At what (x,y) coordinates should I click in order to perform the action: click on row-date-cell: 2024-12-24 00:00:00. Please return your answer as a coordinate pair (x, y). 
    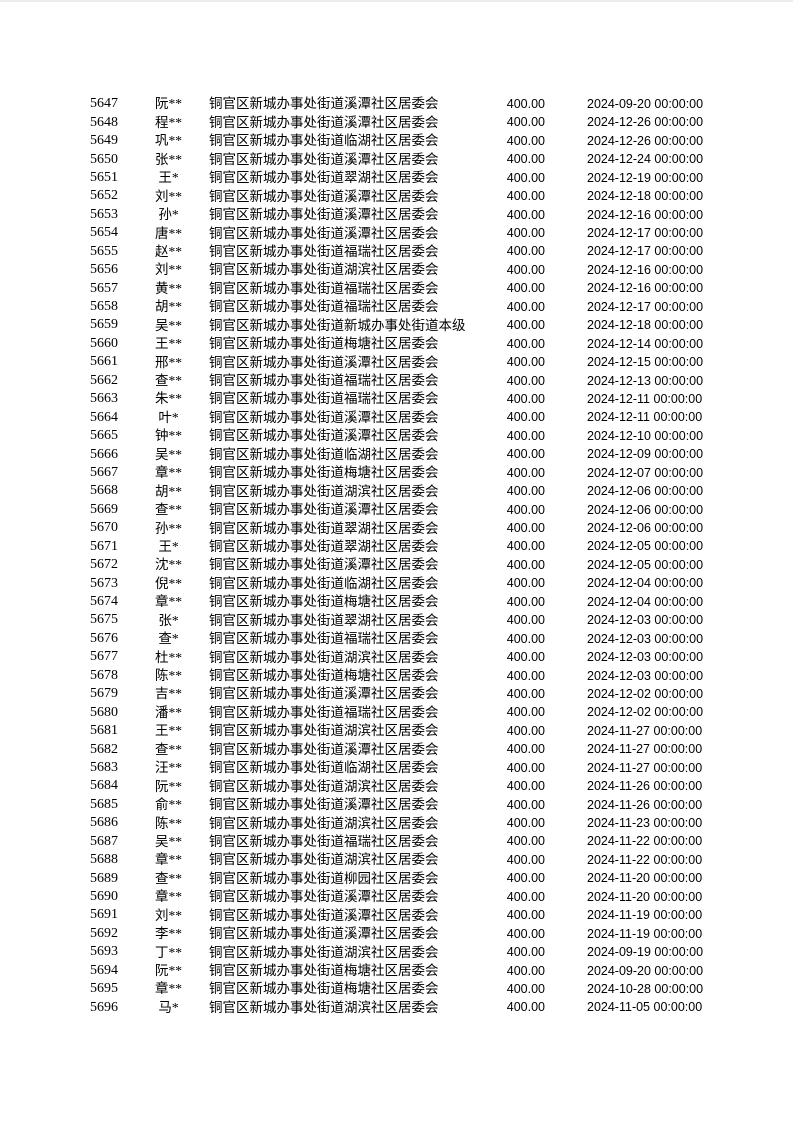
    Looking at the image, I should click on (645, 159).